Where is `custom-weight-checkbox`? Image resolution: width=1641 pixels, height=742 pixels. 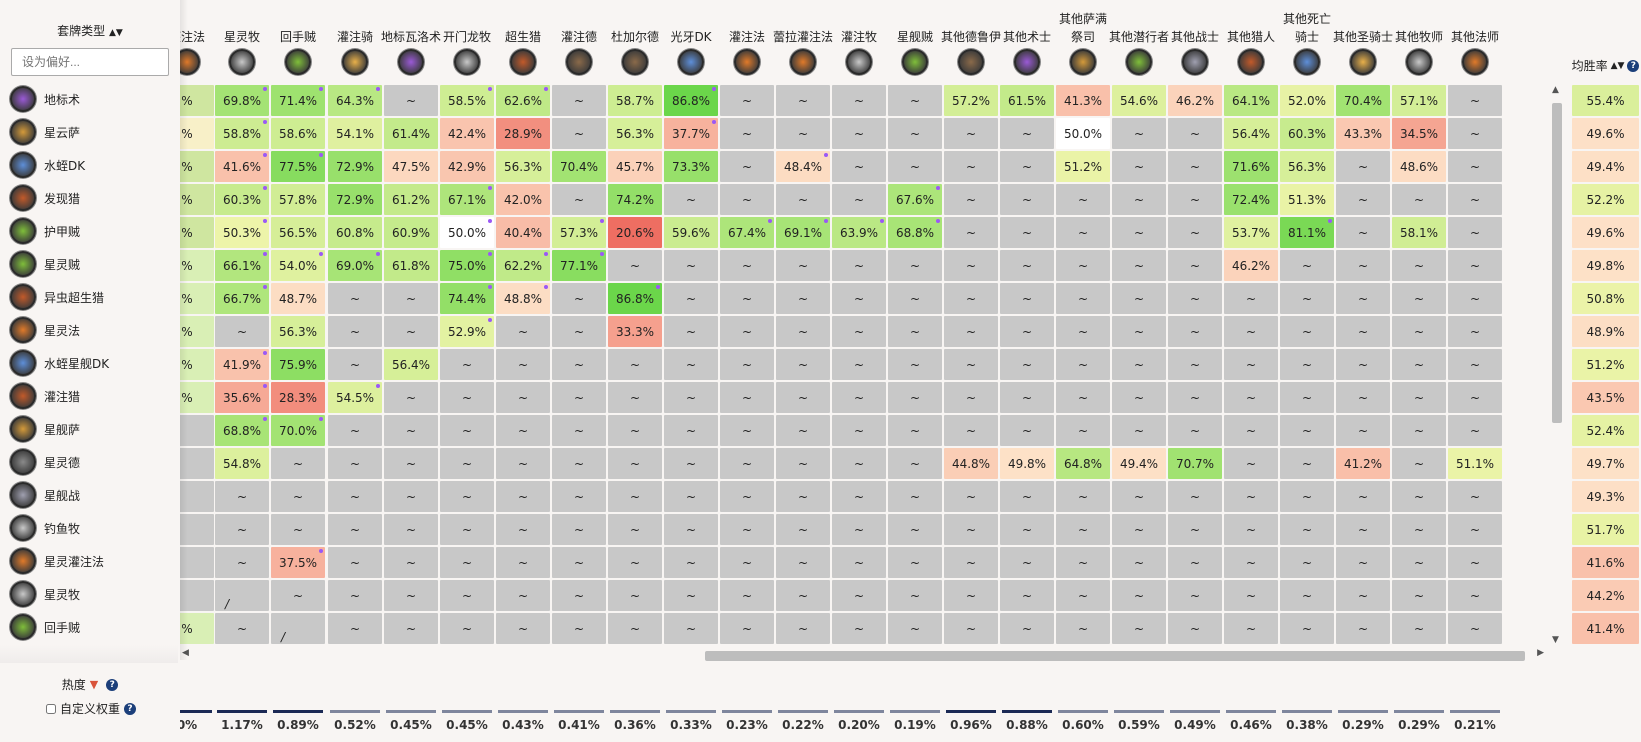
custom-weight-checkbox is located at coordinates (51, 708).